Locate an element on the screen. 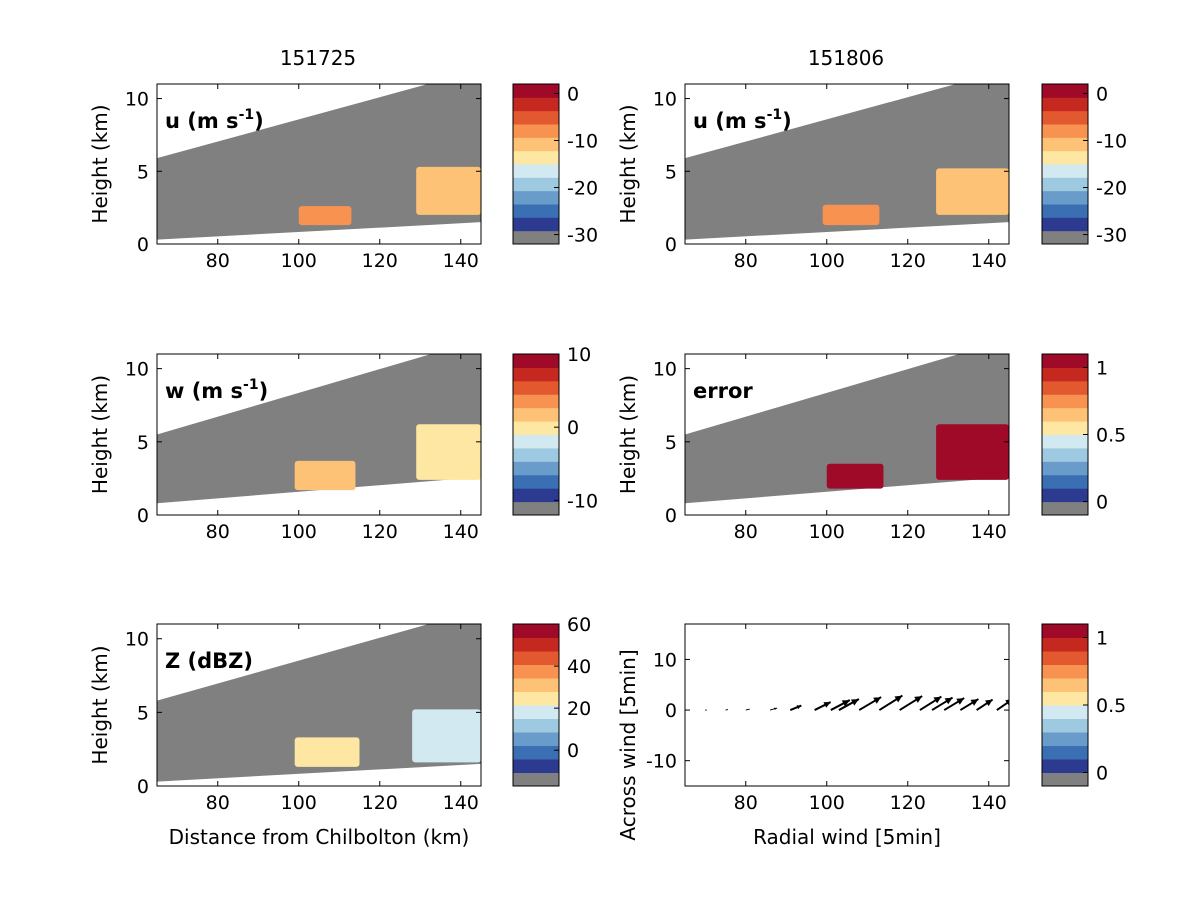  y-axis-label: Across wind [5min] is located at coordinates (628, 744).